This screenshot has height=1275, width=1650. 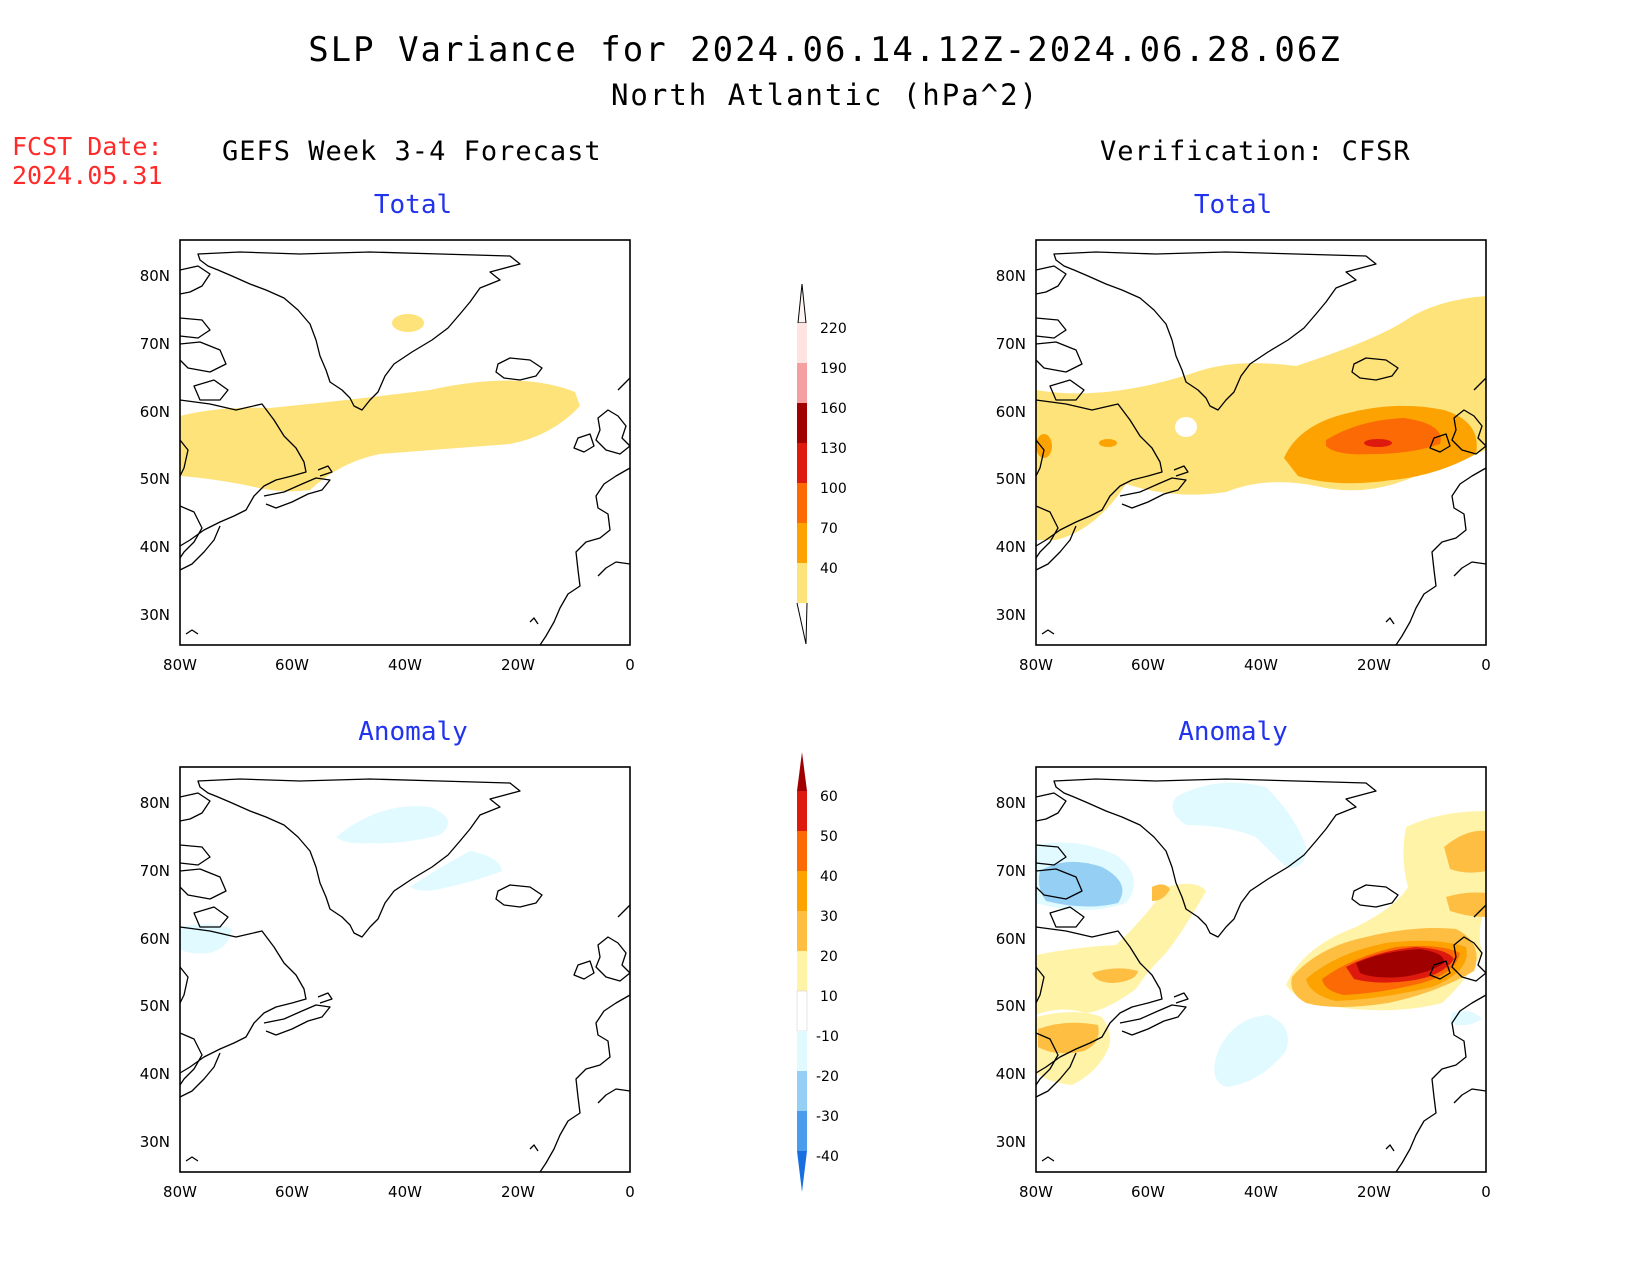 What do you see at coordinates (413, 205) in the screenshot?
I see `forecast-total-title: Total` at bounding box center [413, 205].